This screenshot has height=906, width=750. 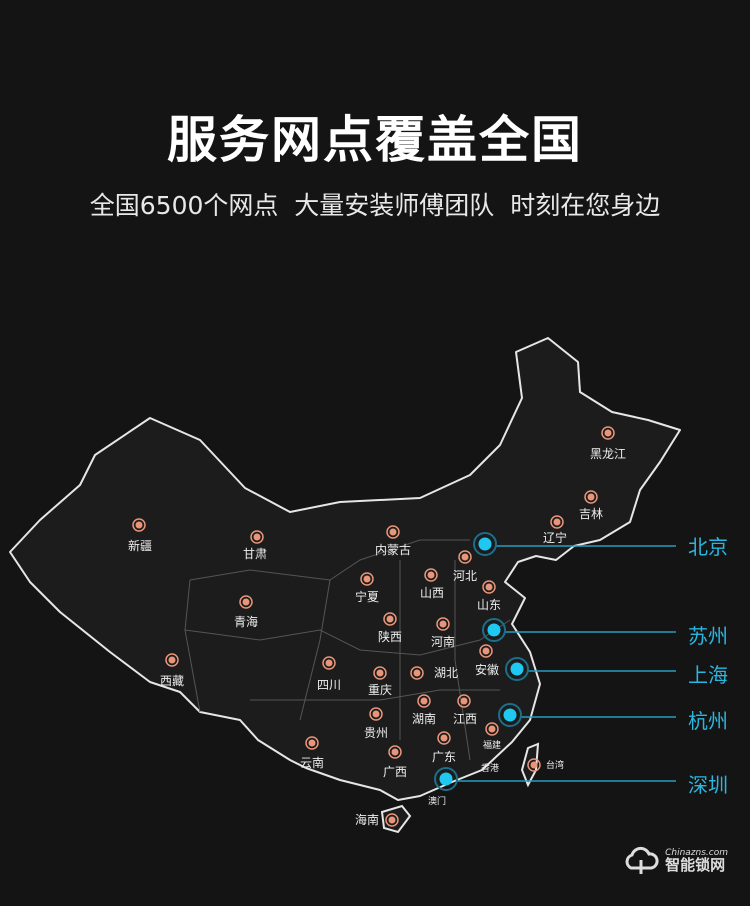 What do you see at coordinates (432, 593) in the screenshot?
I see `province-label: 山西` at bounding box center [432, 593].